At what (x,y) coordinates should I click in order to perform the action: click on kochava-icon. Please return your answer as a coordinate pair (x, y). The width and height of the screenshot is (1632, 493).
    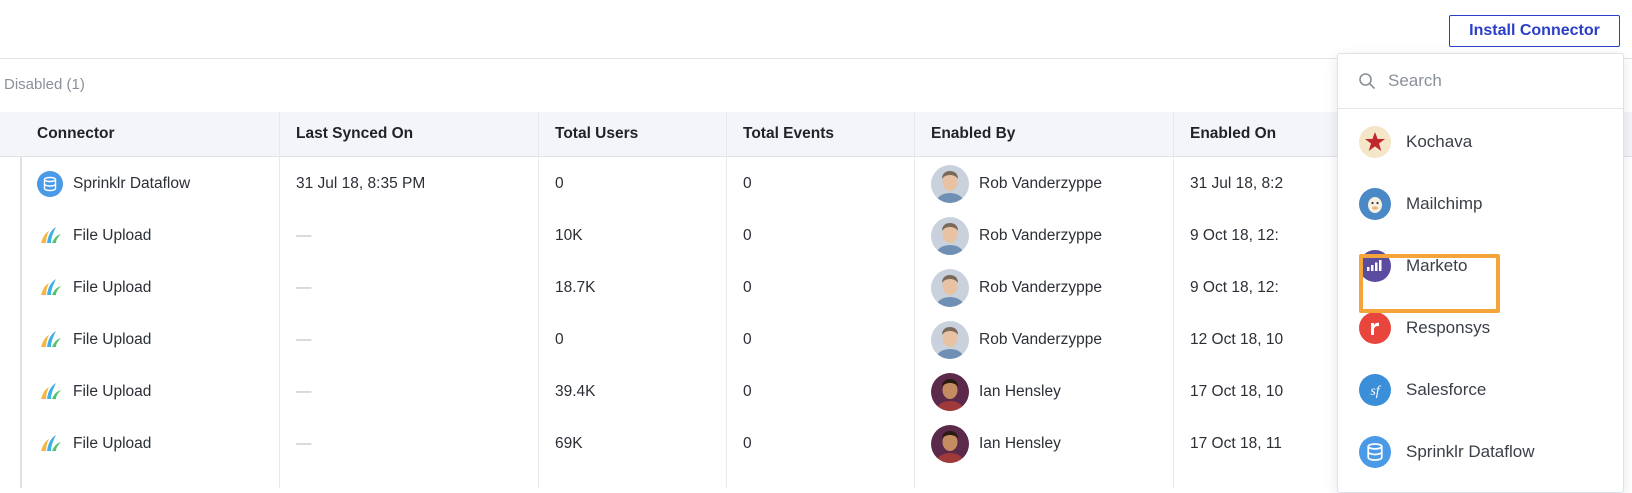
    Looking at the image, I should click on (1375, 142).